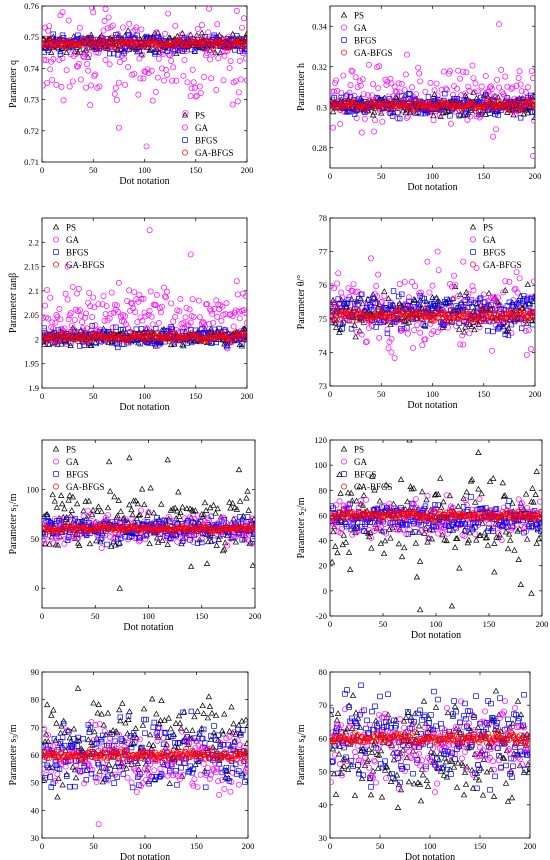 Image resolution: width=550 pixels, height=860 pixels. Describe the element at coordinates (31, 364) in the screenshot. I see `y-tick-label: 1.95` at that location.